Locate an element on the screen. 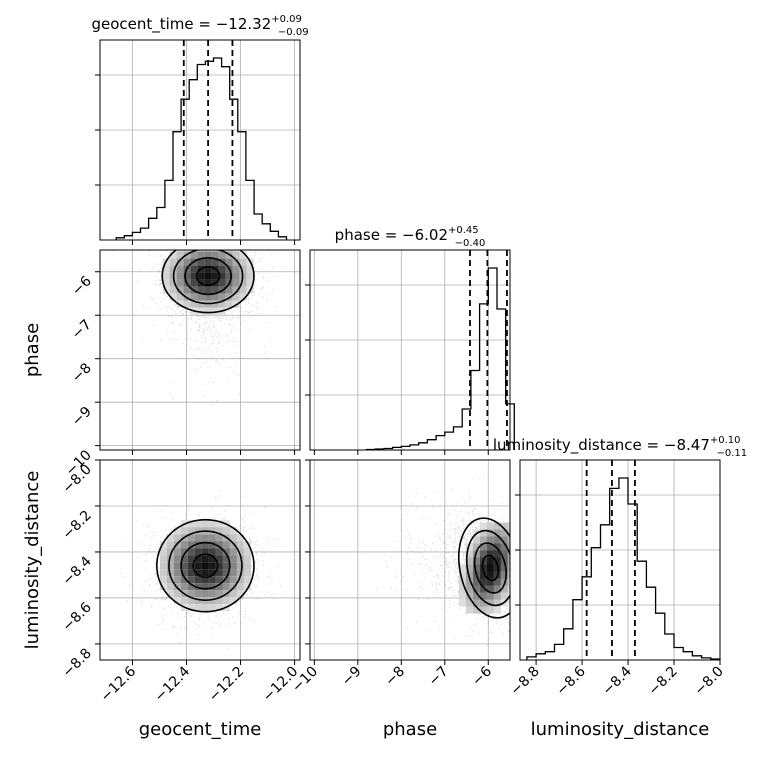  x-axis-label-luminosity-distance: luminosity_distance is located at coordinates (620, 729).